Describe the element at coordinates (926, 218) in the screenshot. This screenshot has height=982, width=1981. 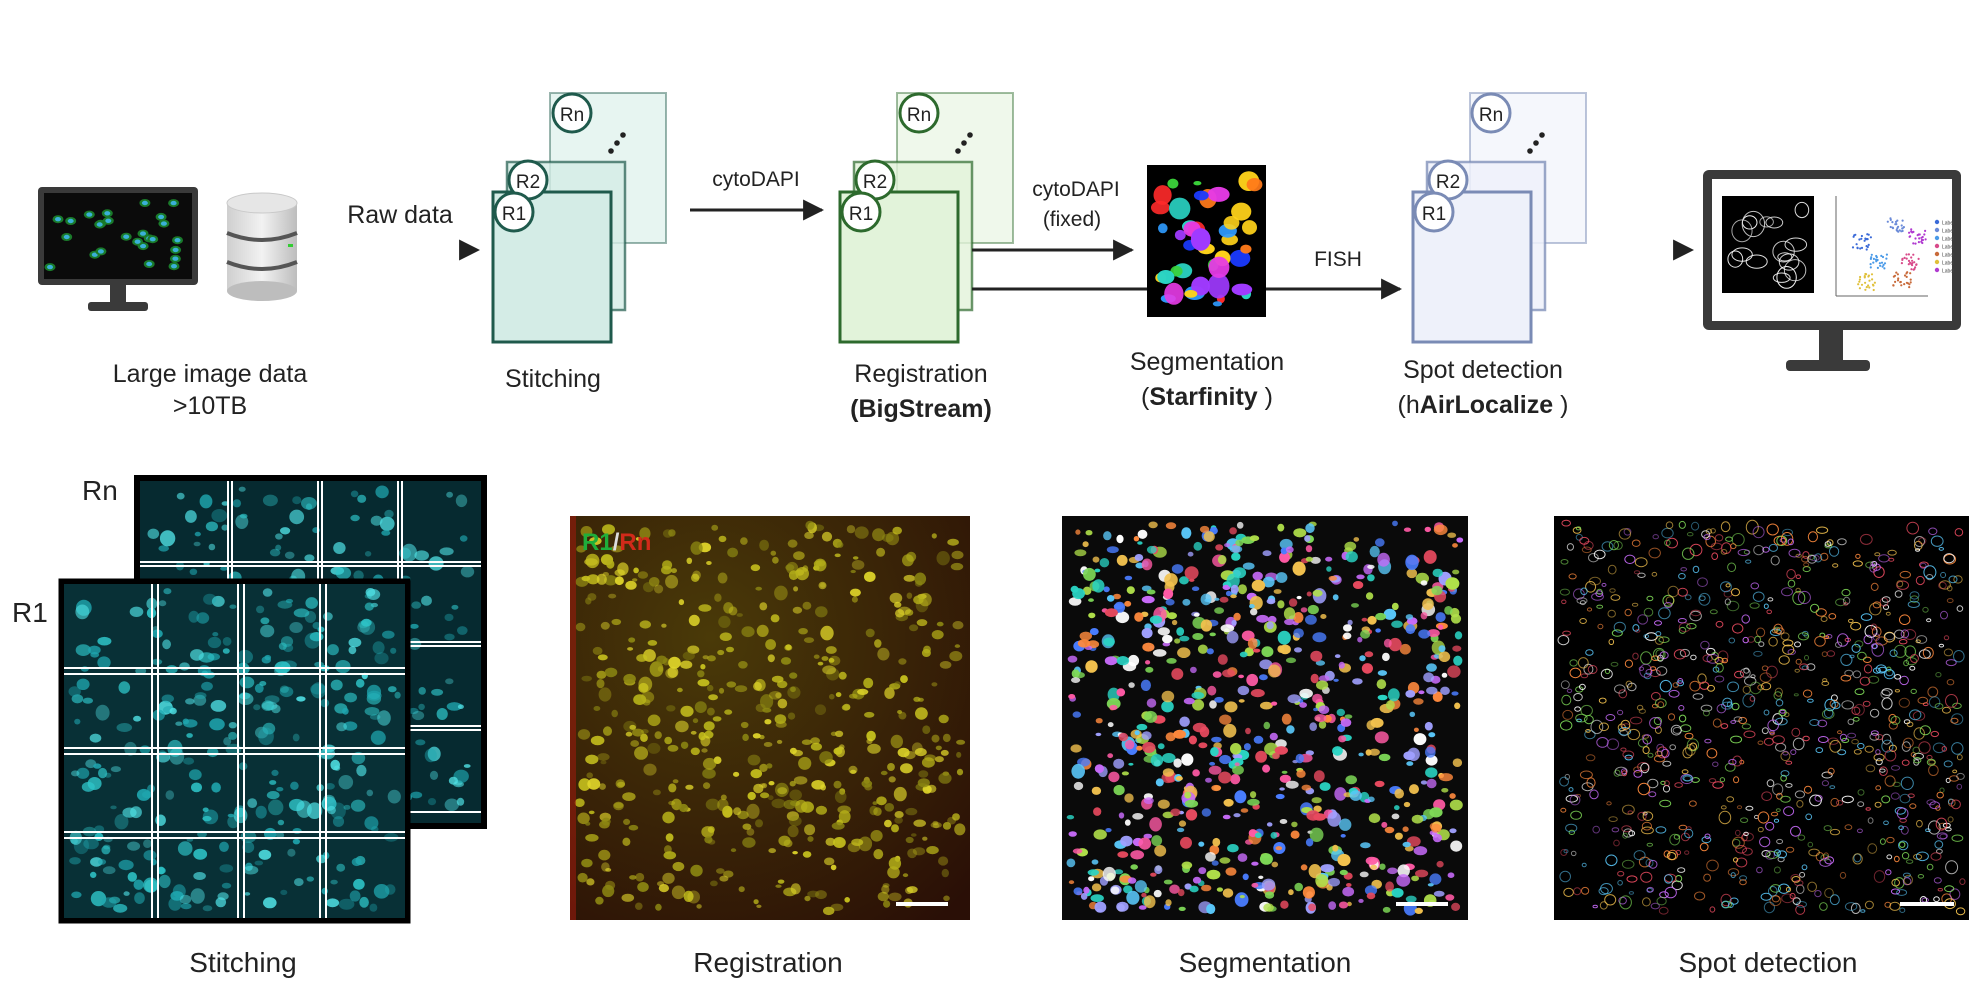
I see `registration-stack: Rn R2 R1` at that location.